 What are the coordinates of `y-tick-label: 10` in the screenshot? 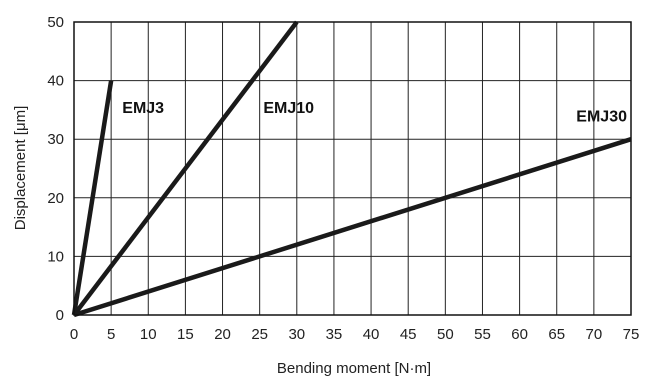 It's located at (55, 256).